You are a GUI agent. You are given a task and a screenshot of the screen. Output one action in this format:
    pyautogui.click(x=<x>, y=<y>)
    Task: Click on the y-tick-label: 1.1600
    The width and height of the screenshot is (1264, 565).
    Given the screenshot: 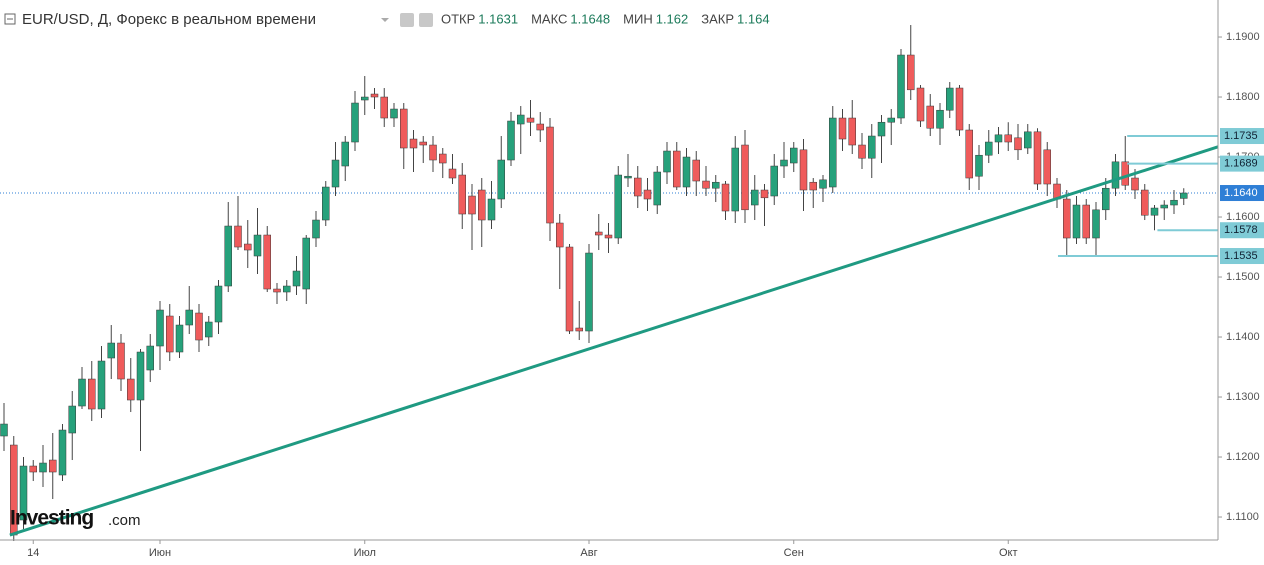 What is the action you would take?
    pyautogui.click(x=1243, y=217)
    